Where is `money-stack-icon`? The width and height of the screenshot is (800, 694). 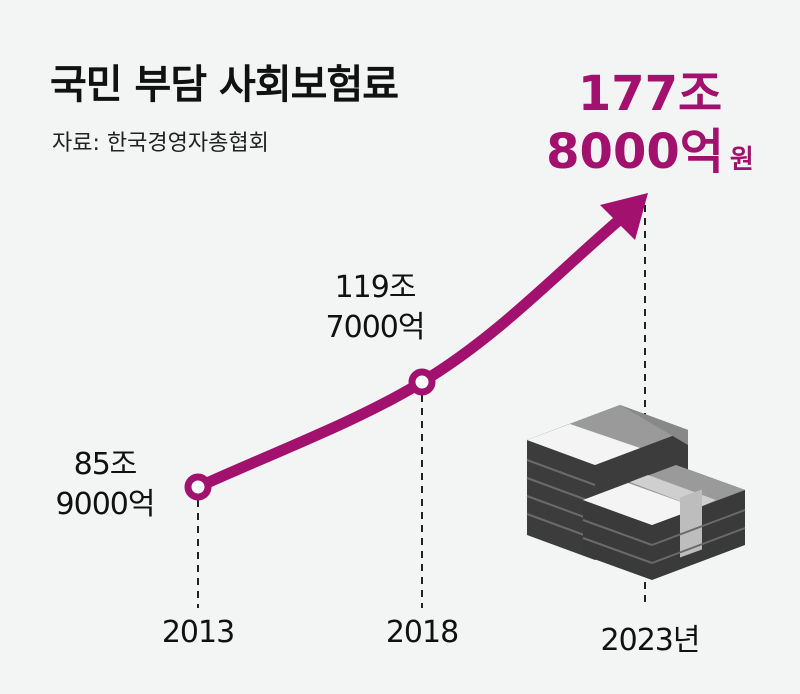 money-stack-icon is located at coordinates (636, 492).